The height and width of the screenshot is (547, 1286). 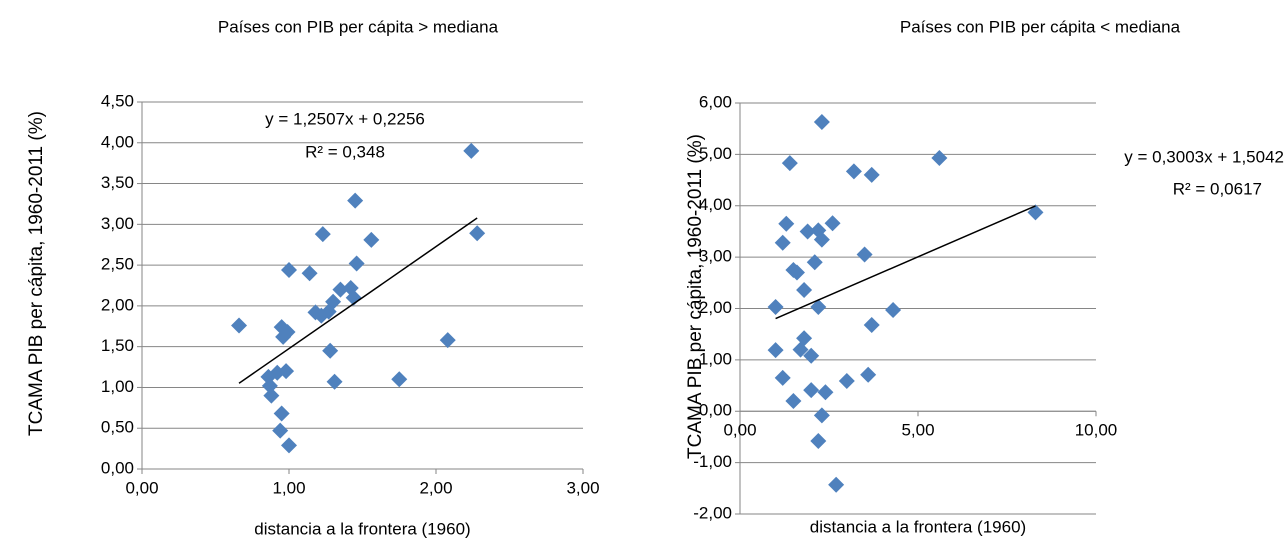 I want to click on x-tick-label: 1,00, so click(x=288, y=487).